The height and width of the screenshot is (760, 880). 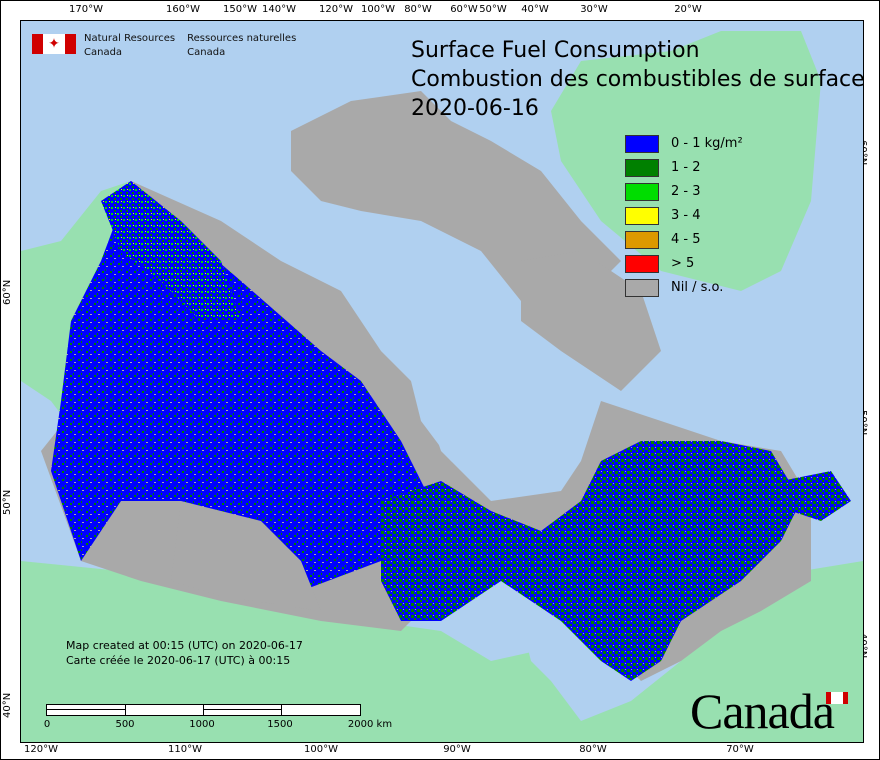 I want to click on top-tick-label: 40°W, so click(x=535, y=9).